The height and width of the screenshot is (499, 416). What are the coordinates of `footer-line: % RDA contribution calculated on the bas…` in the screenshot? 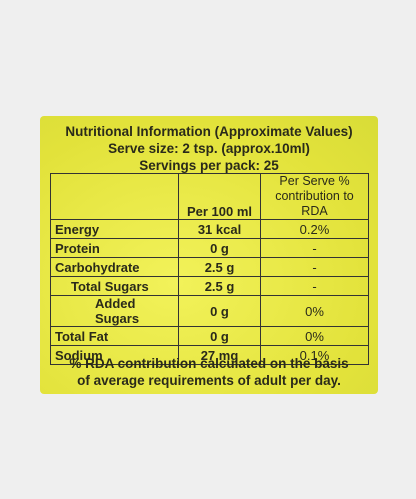 It's located at (209, 363).